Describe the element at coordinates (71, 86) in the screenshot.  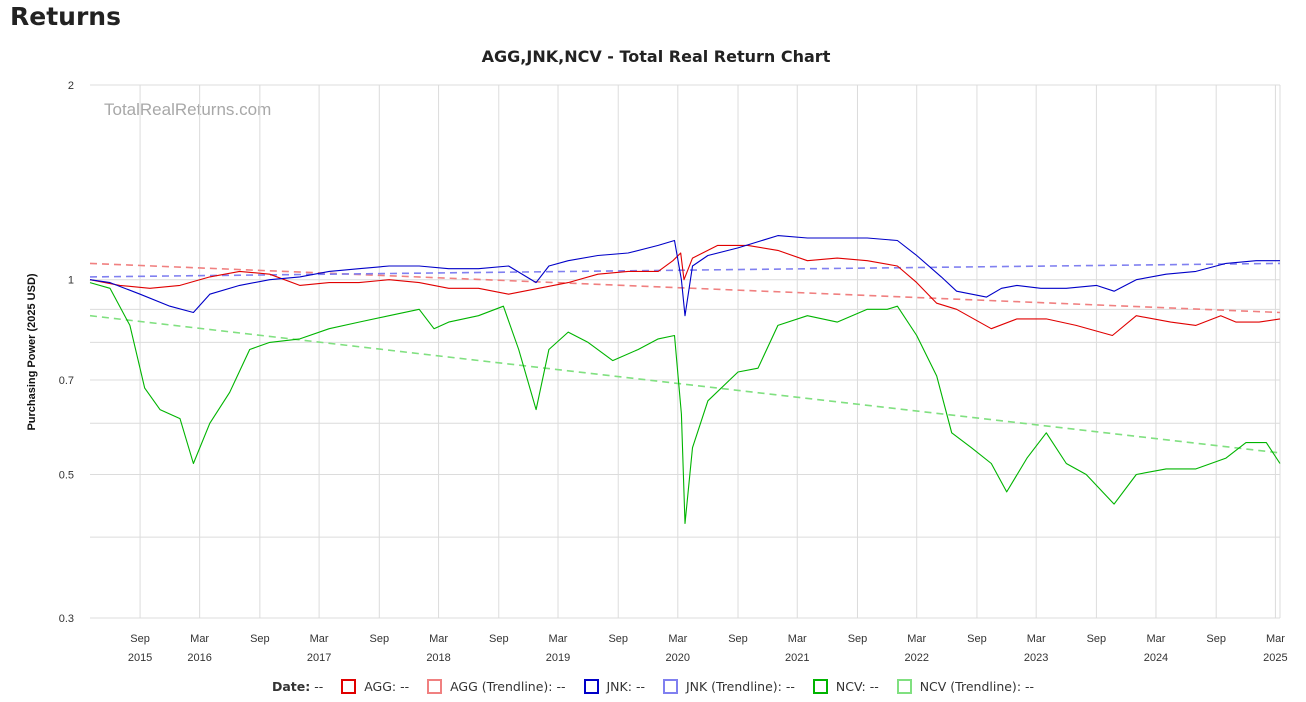
I see `y-tick-label: 2` at that location.